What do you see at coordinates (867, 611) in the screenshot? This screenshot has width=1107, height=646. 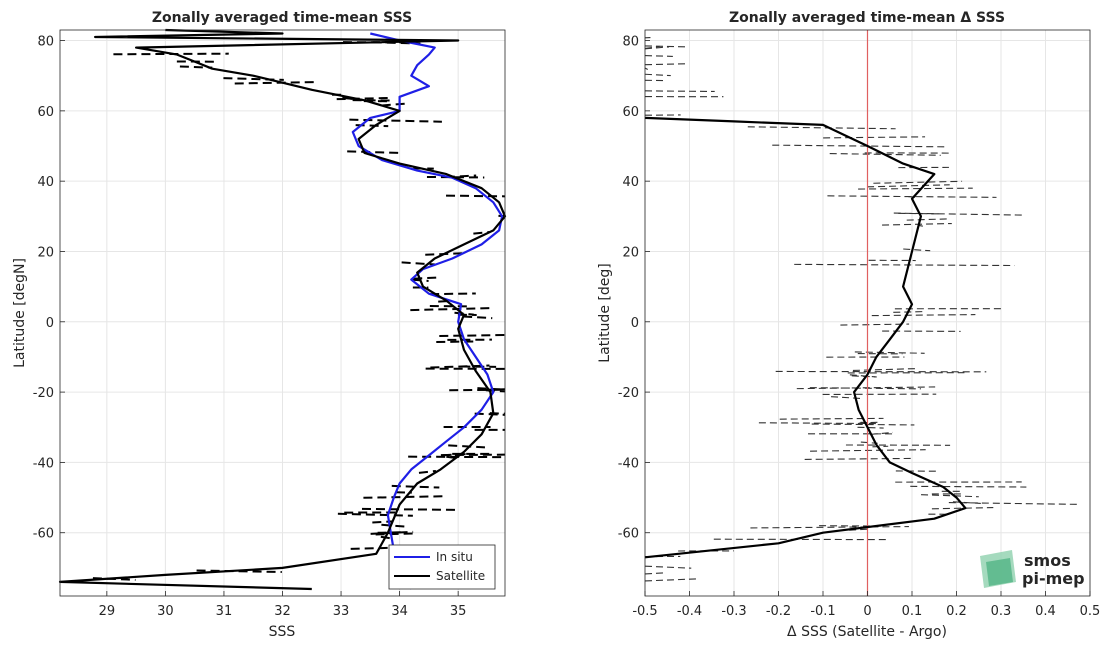 I see `x-tick-label: 0` at bounding box center [867, 611].